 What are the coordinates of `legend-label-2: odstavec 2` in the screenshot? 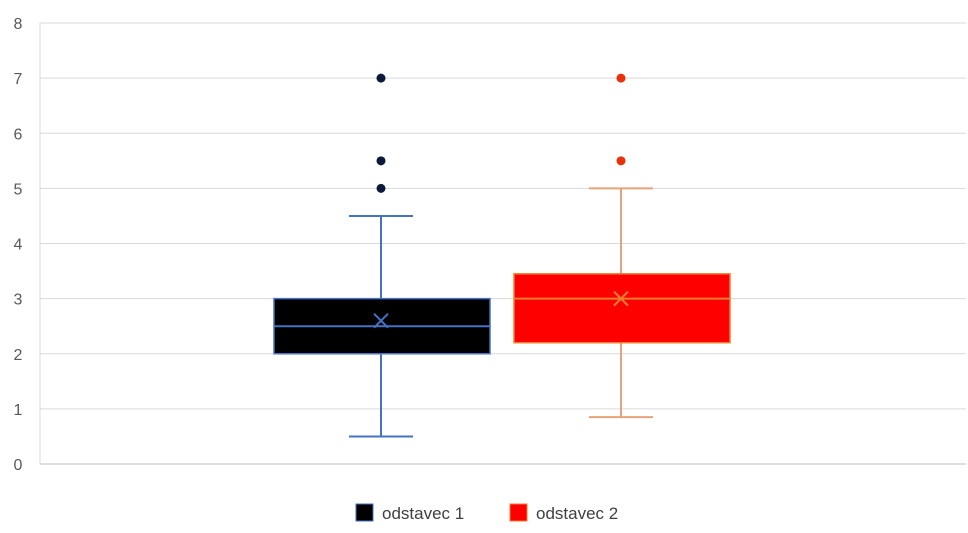 It's located at (577, 513).